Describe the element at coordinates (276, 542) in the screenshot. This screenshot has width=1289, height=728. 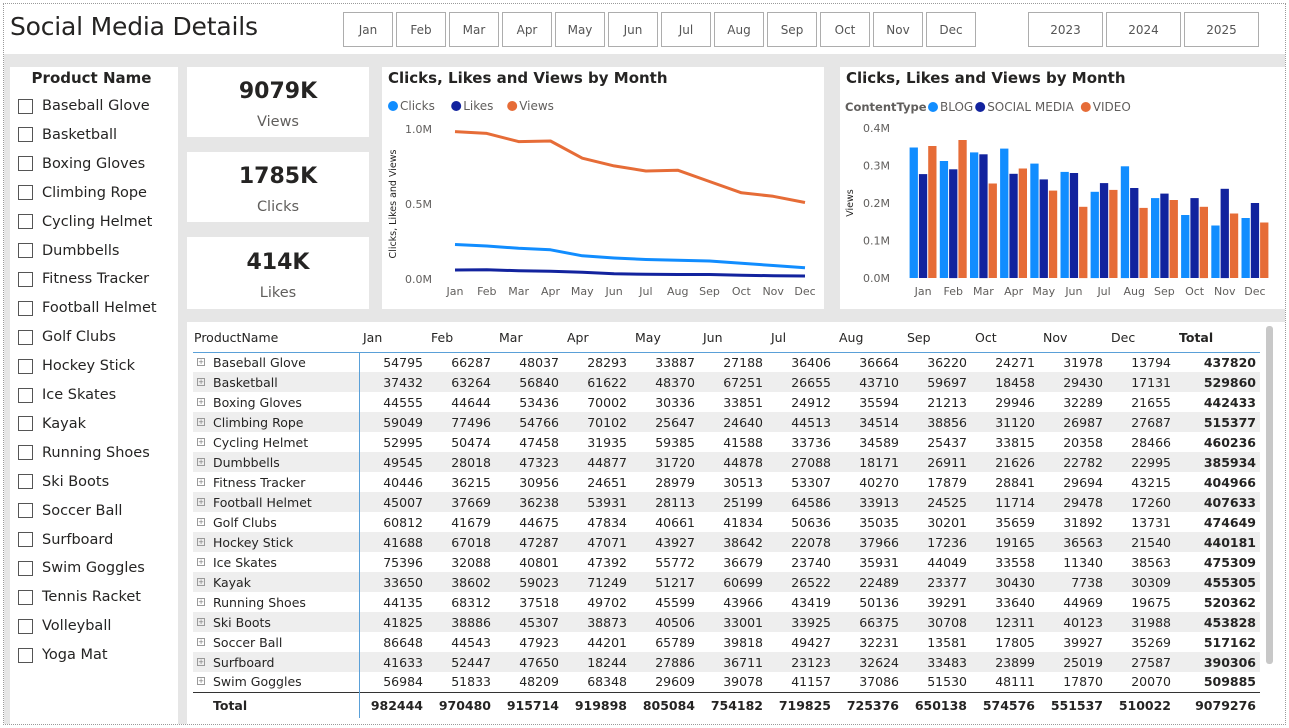
I see `row-header: + Hockey Stick` at that location.